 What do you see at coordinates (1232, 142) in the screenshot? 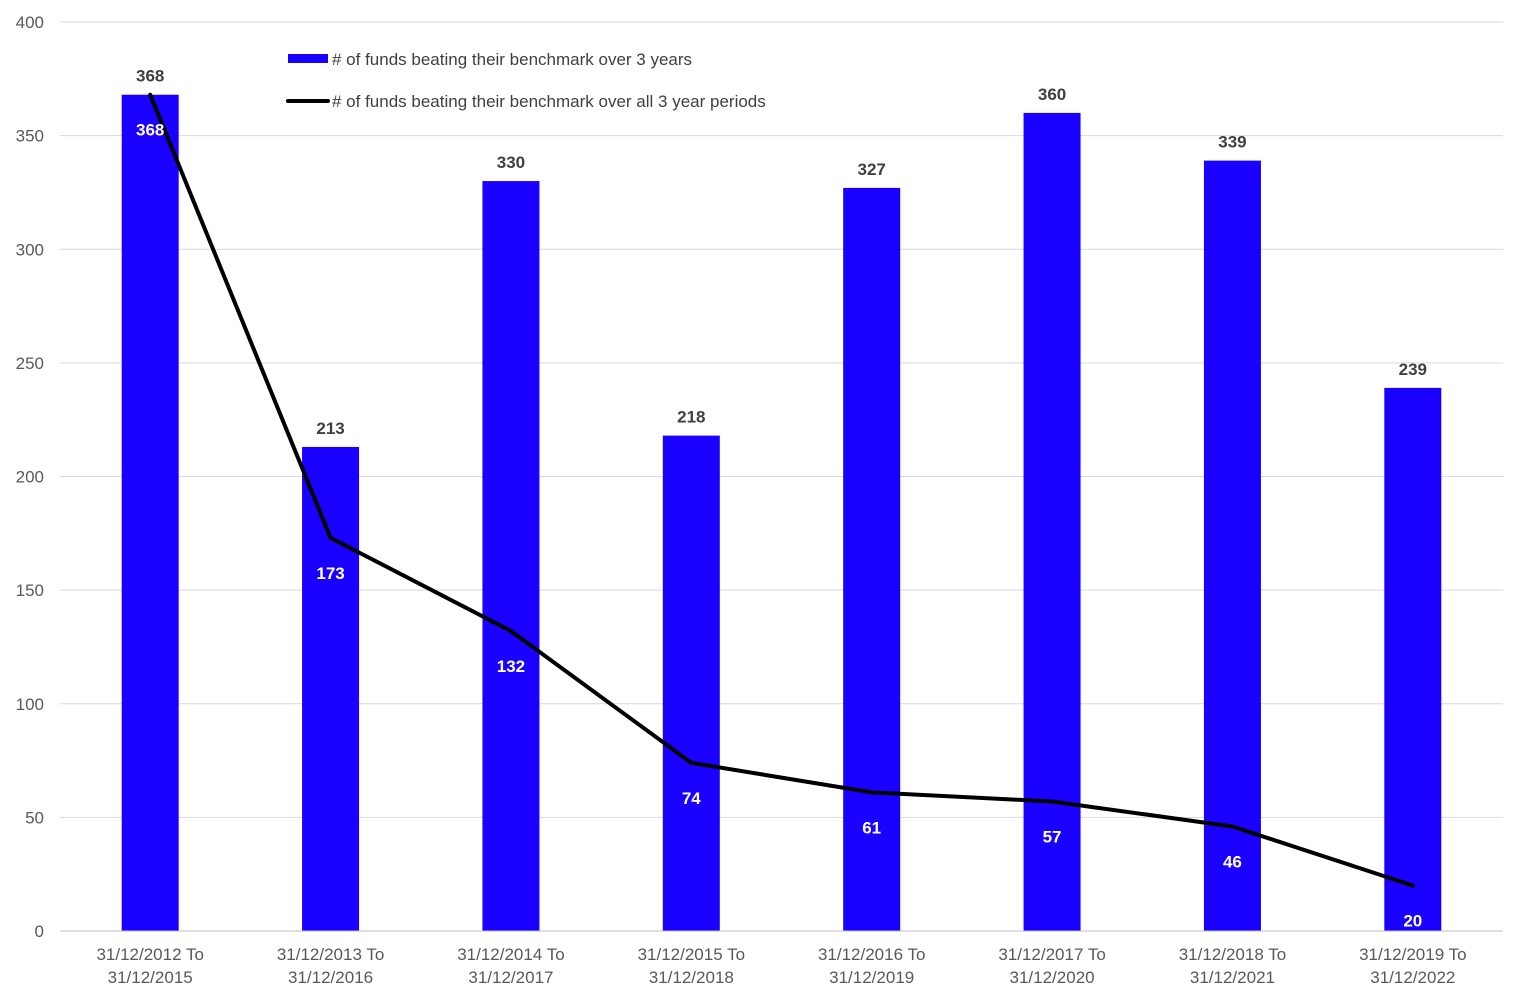
I see `bar-value-label: 339` at bounding box center [1232, 142].